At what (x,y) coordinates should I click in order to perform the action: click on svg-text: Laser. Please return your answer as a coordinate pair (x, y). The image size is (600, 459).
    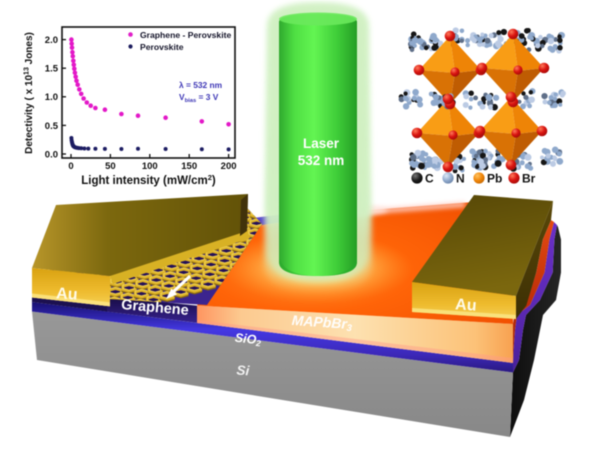
    Looking at the image, I should click on (321, 143).